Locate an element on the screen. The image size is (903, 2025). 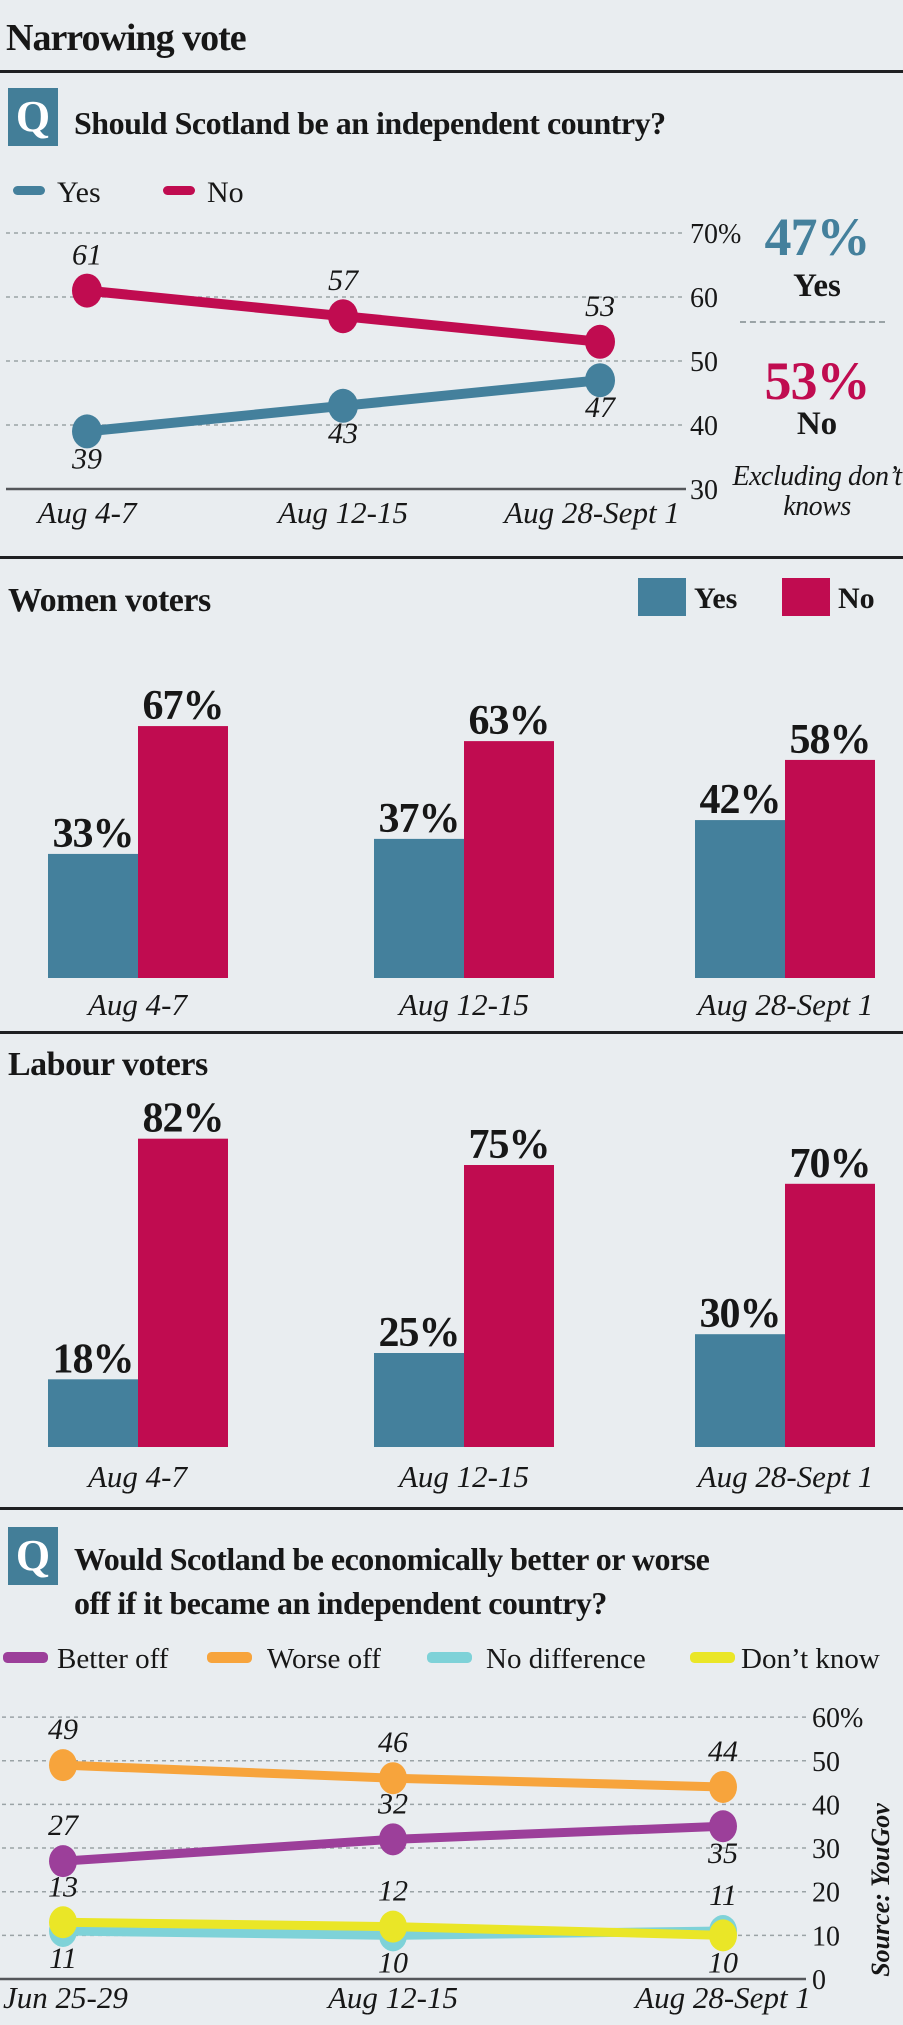
y-tick-label: 20 is located at coordinates (826, 1893).